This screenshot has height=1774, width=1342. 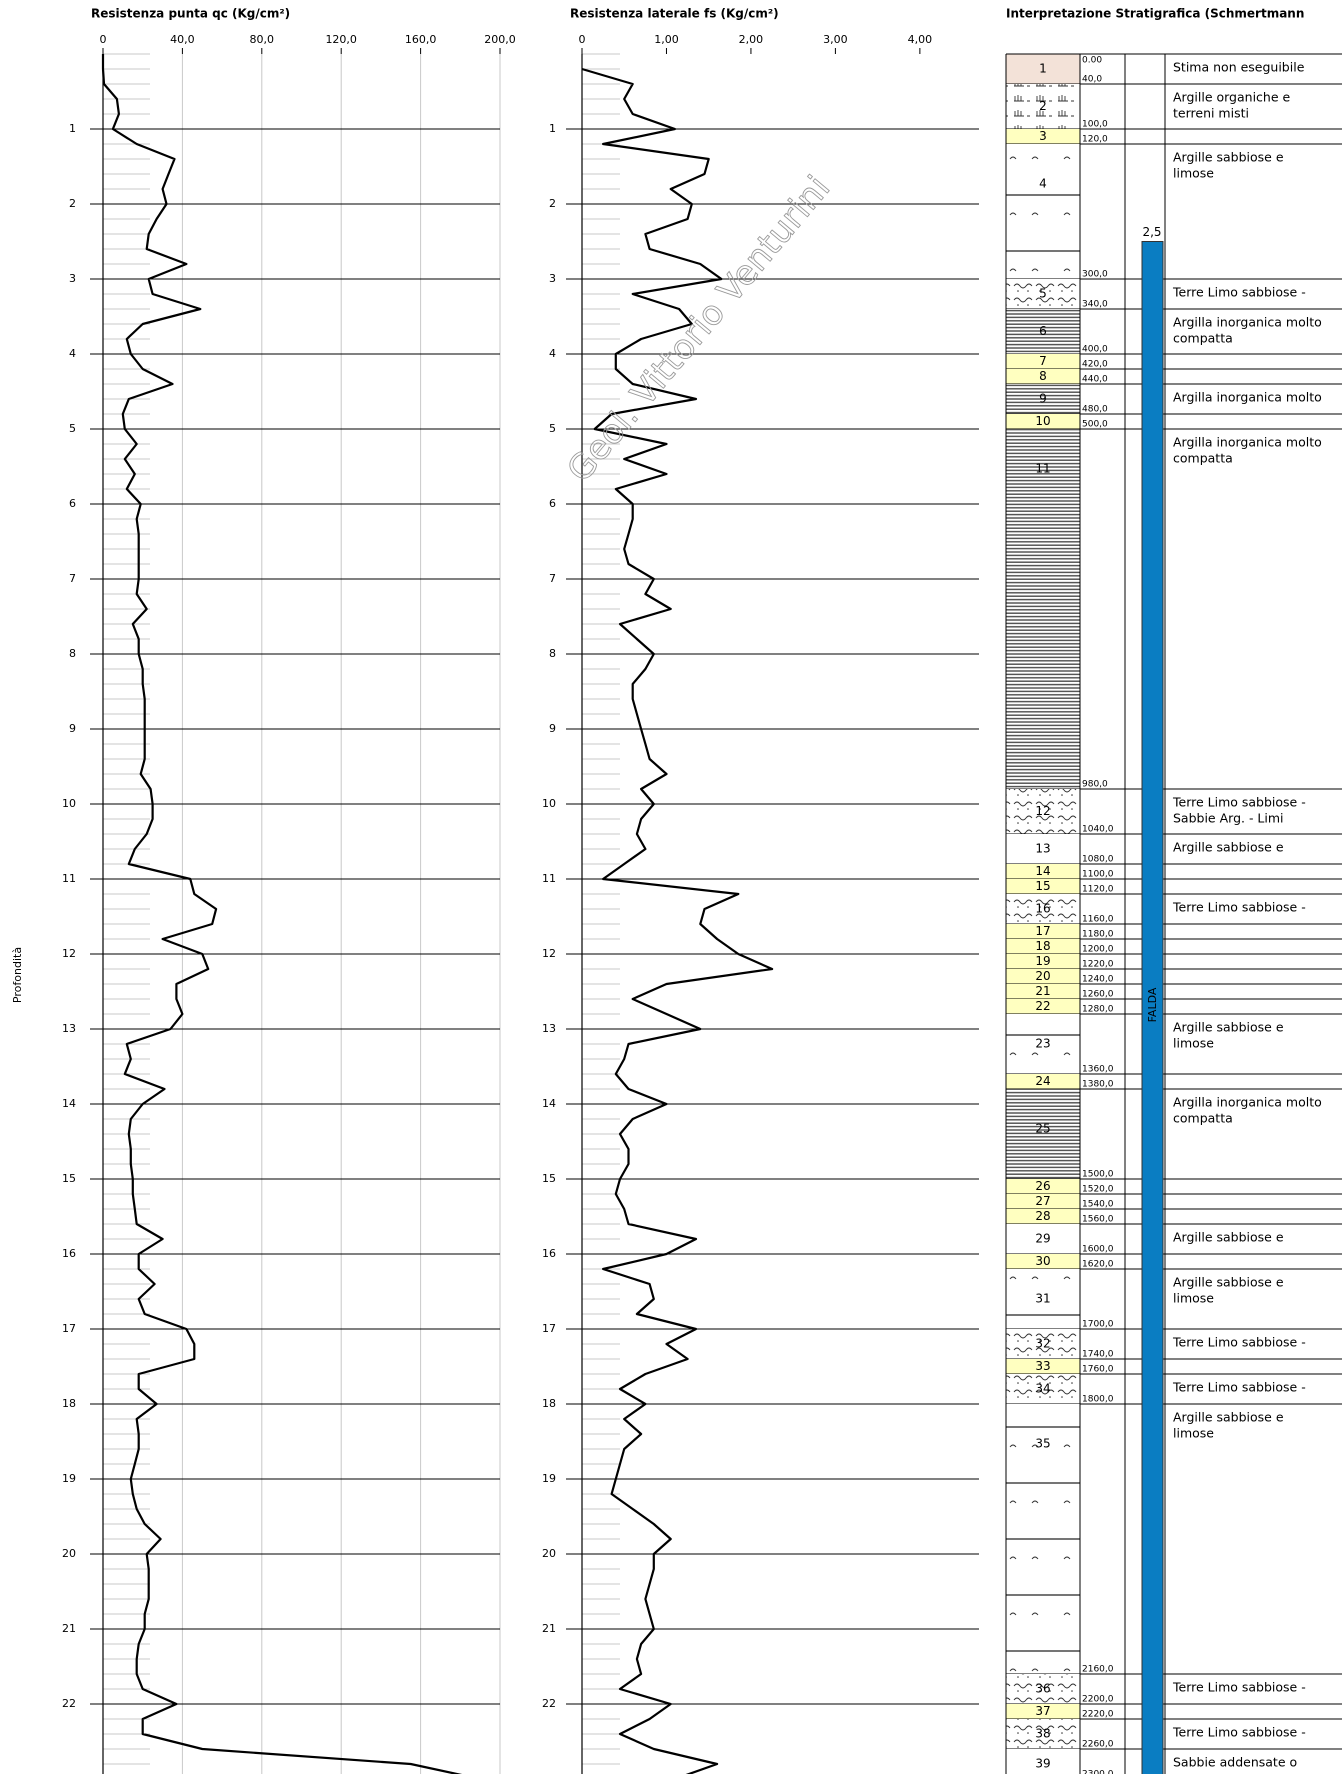 What do you see at coordinates (1042, 421) in the screenshot?
I see `layer-number: 10` at bounding box center [1042, 421].